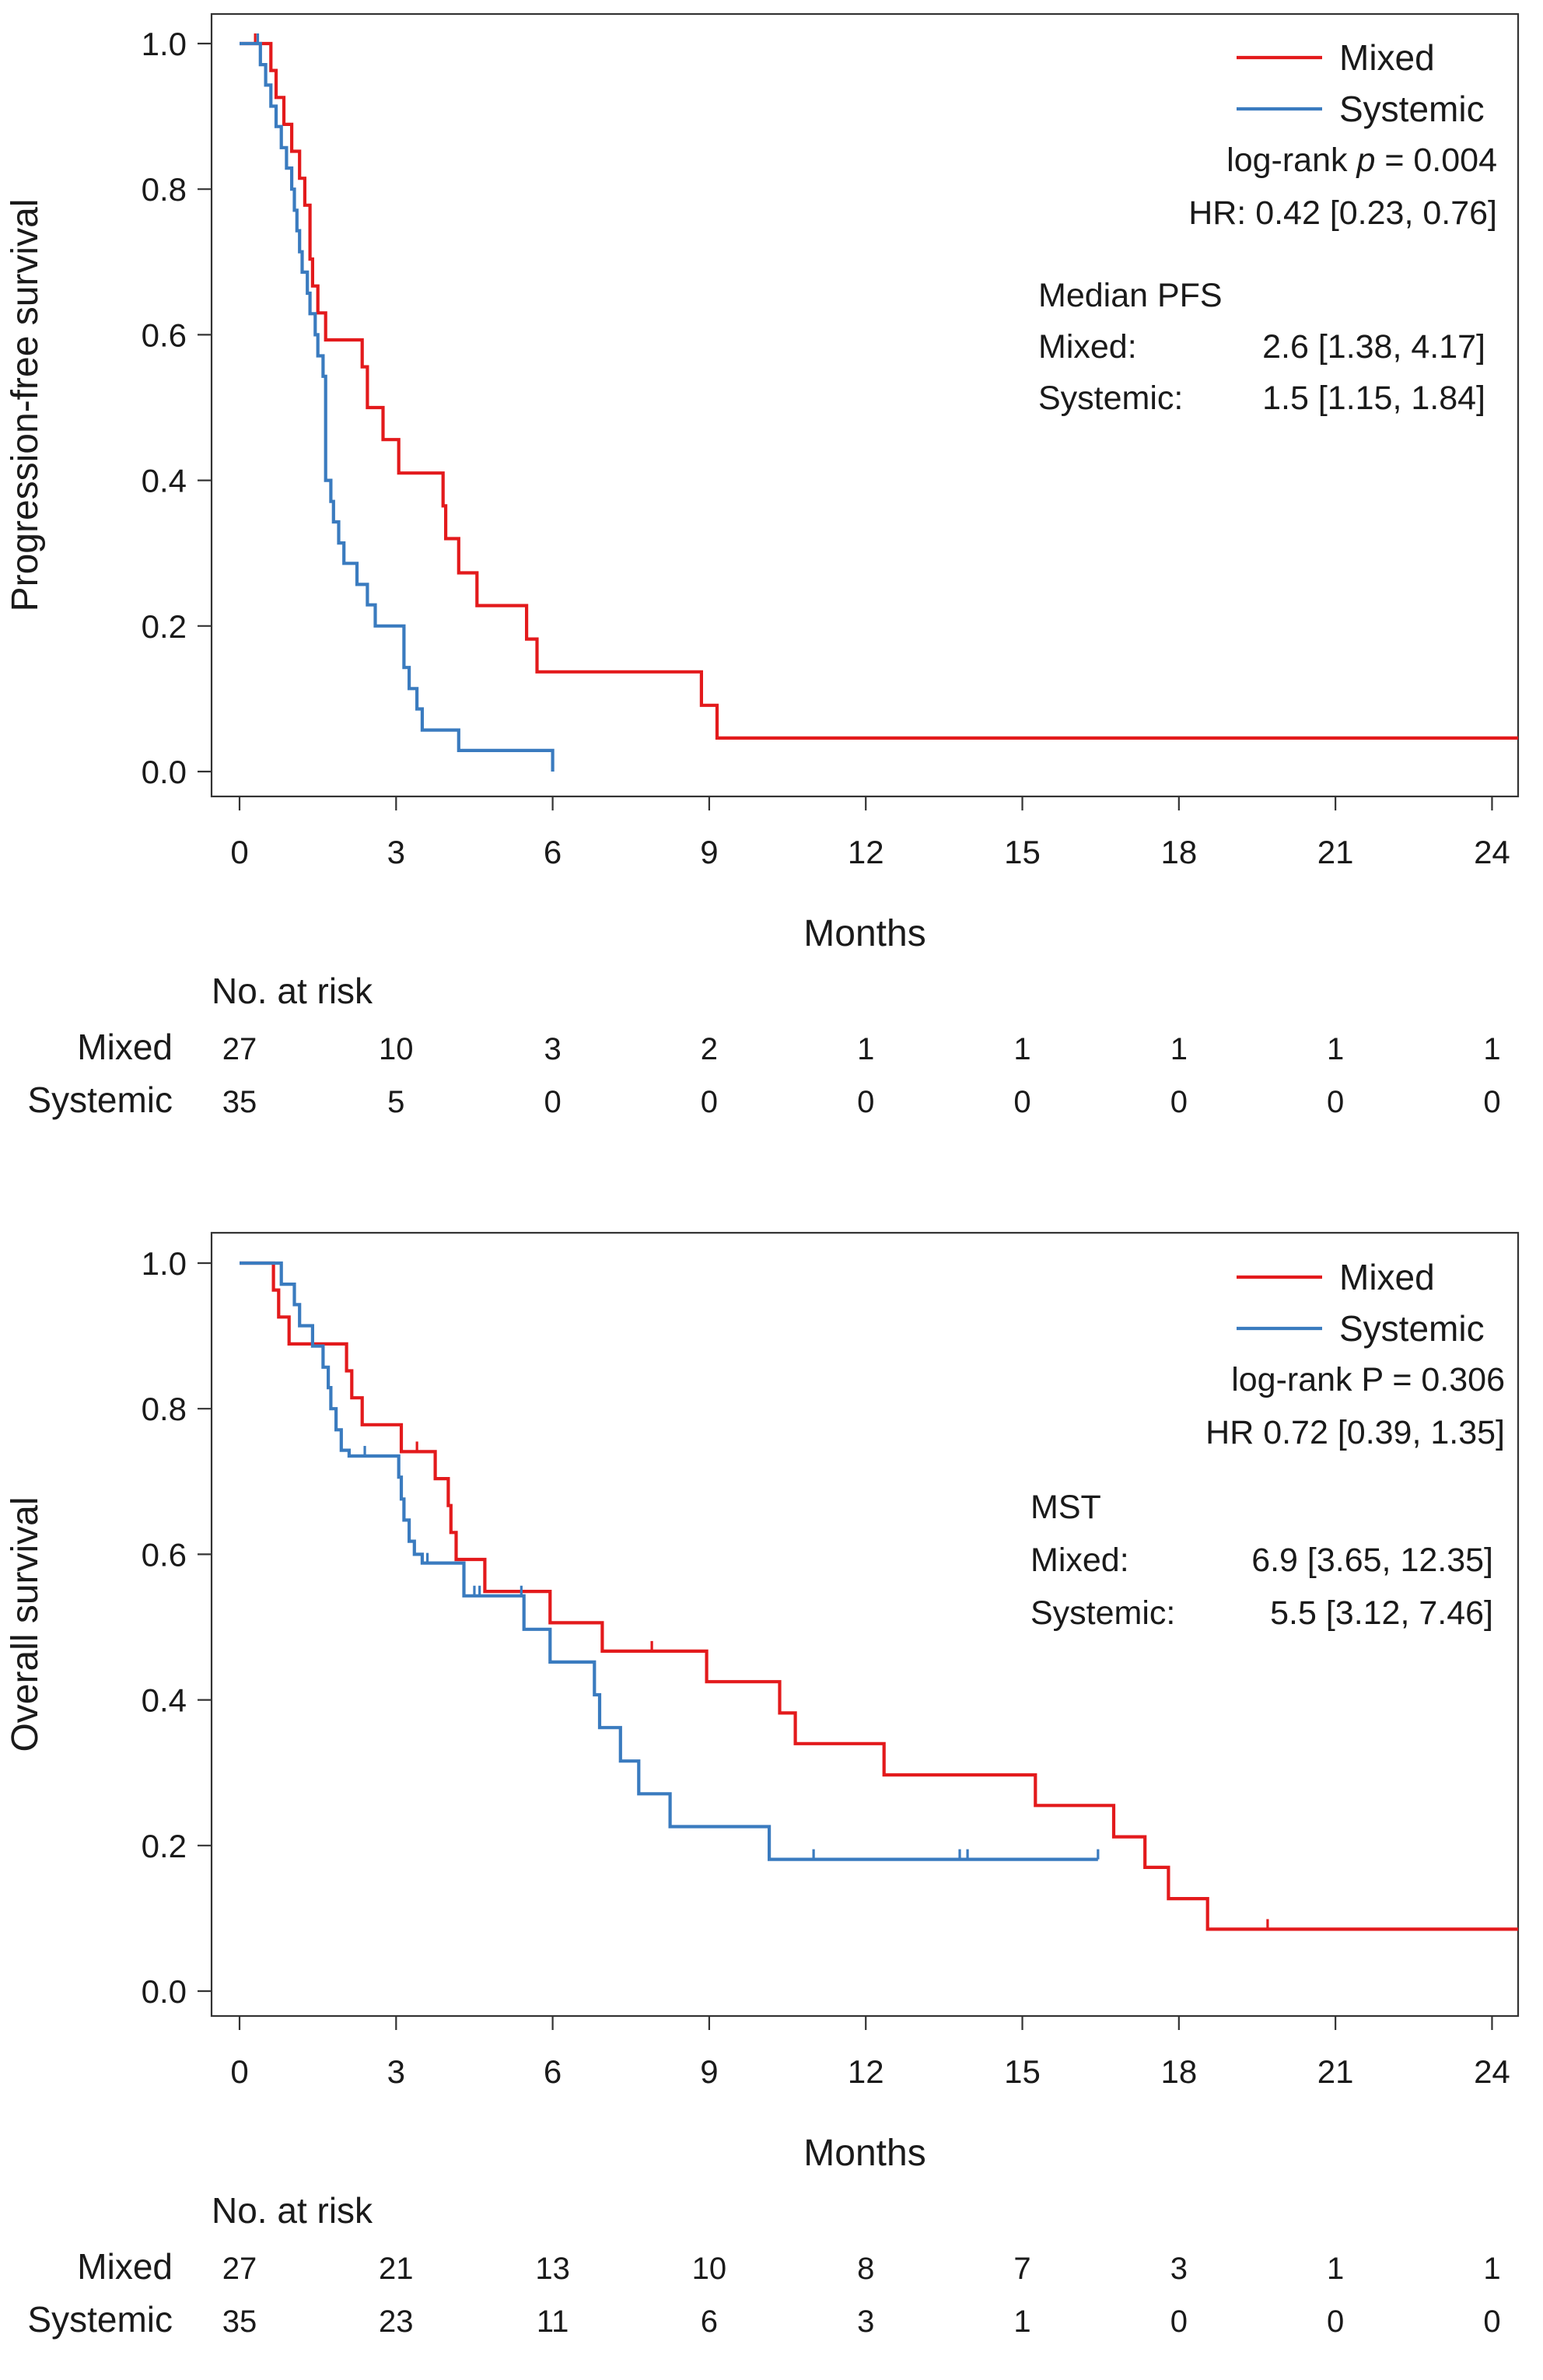 The width and height of the screenshot is (1543, 2380). I want to click on x-tick-label: 9, so click(709, 2072).